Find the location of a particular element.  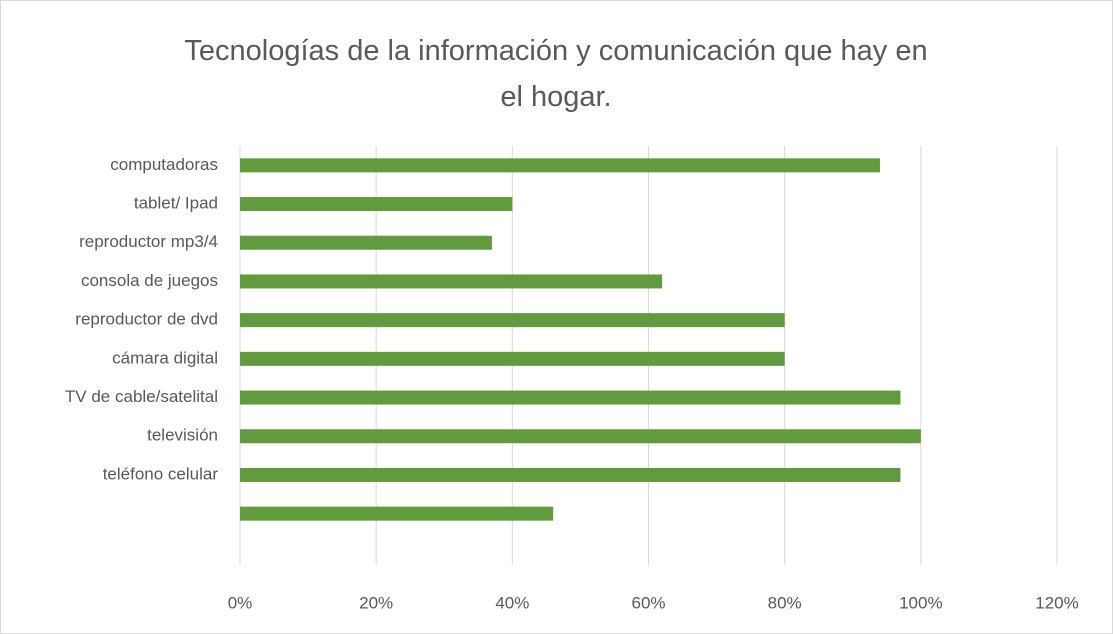

y-tick-label: tablet/ Ipad is located at coordinates (176, 203).